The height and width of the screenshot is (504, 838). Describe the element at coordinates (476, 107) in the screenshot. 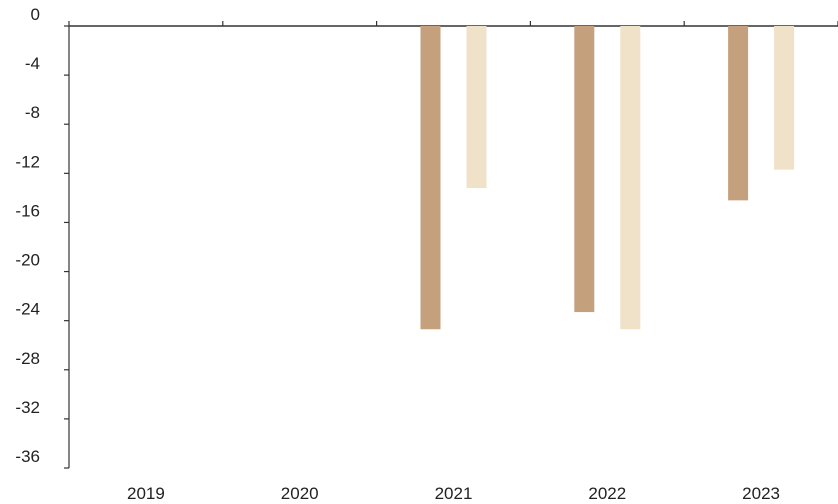

I see `bar-series-2-2021` at that location.